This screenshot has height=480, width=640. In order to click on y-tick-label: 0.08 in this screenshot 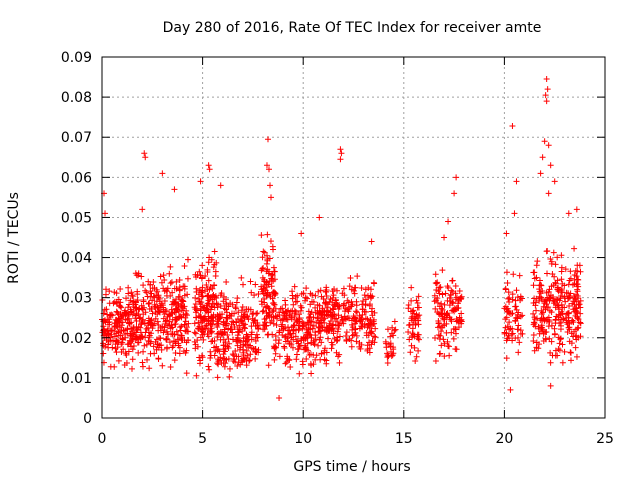, I will do `click(76, 98)`.